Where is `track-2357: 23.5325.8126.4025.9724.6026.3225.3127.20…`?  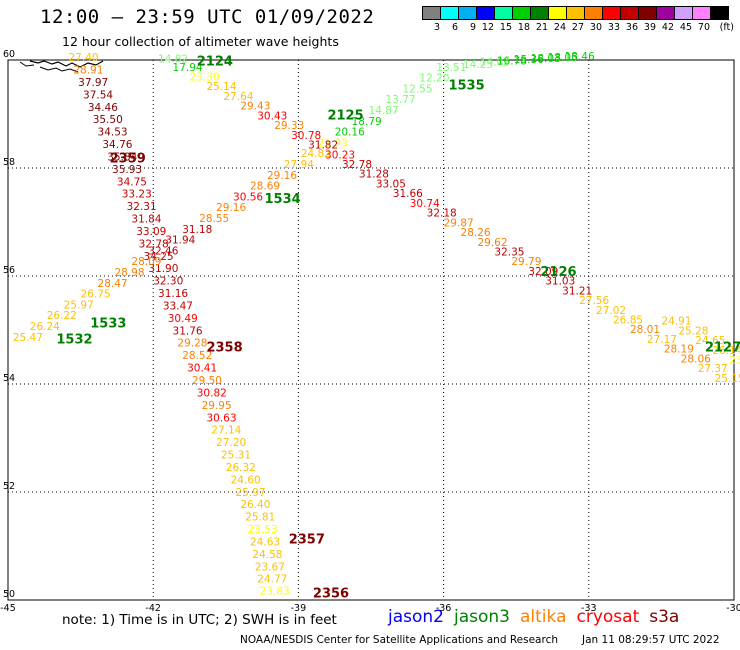 track-2357: 23.5325.8126.4025.9724.6026.3225.3127.20… is located at coordinates (253, 448).